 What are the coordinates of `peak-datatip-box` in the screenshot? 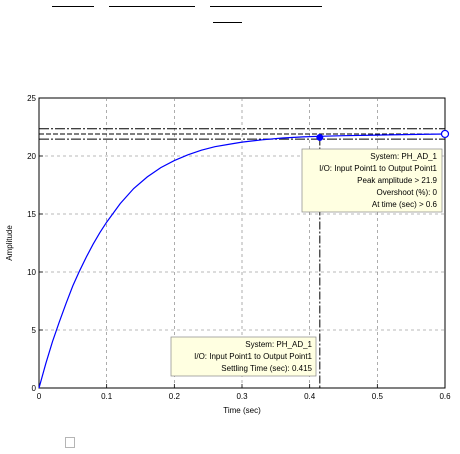 It's located at (372, 180).